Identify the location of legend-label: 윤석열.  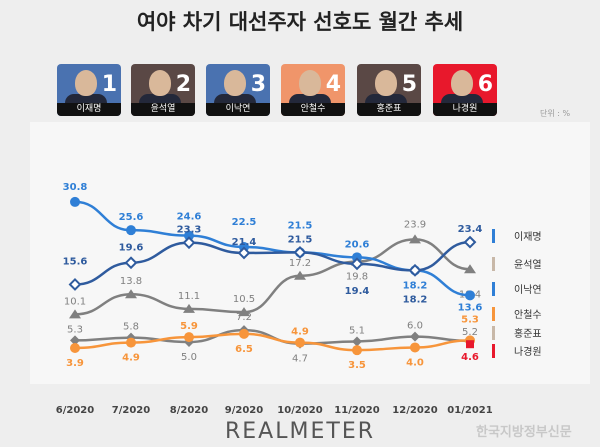
(528, 265).